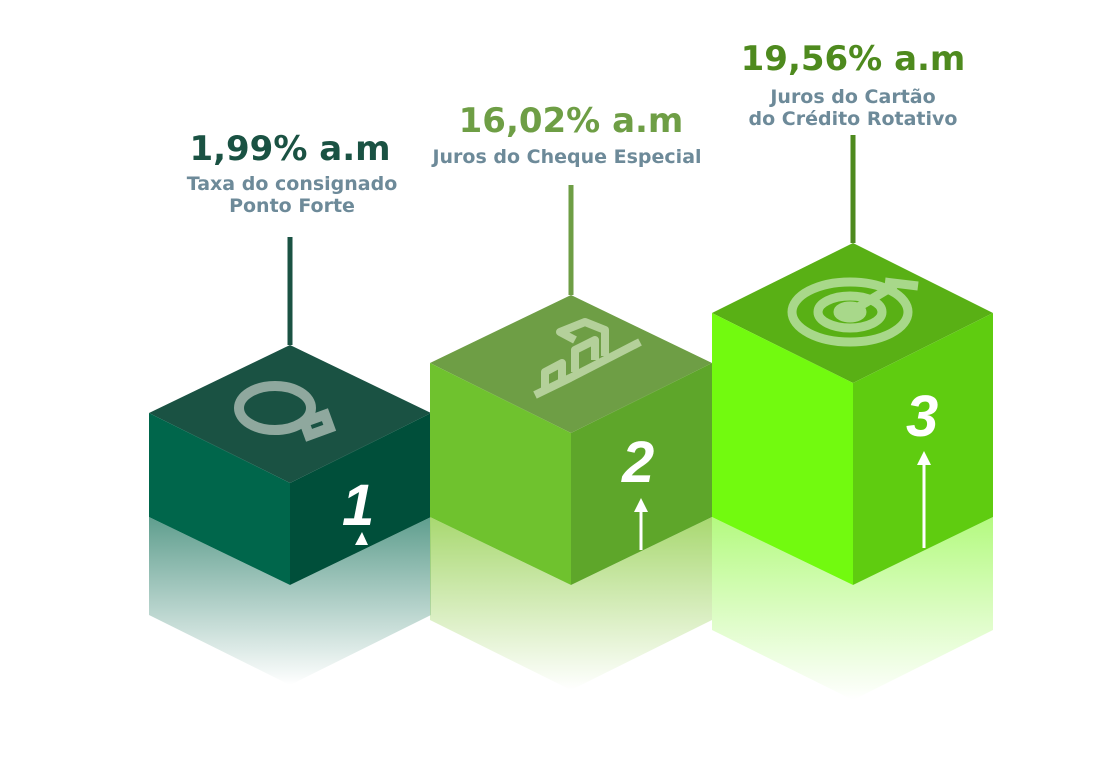  Describe the element at coordinates (292, 184) in the screenshot. I see `rate-label-line-1: Taxa do consignado` at that location.